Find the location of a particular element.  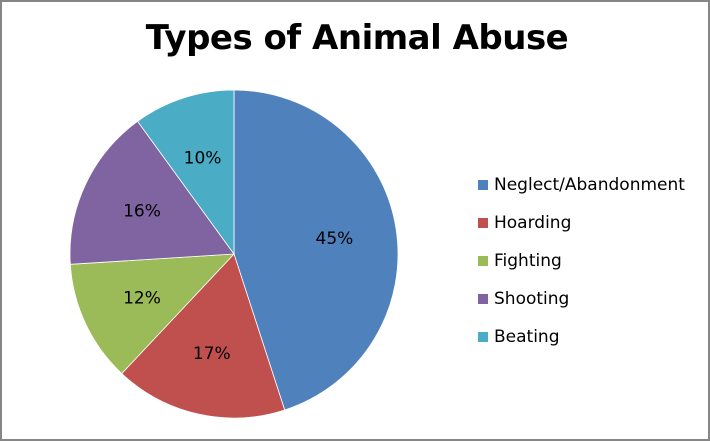

slice-data-label: 16% is located at coordinates (142, 212).